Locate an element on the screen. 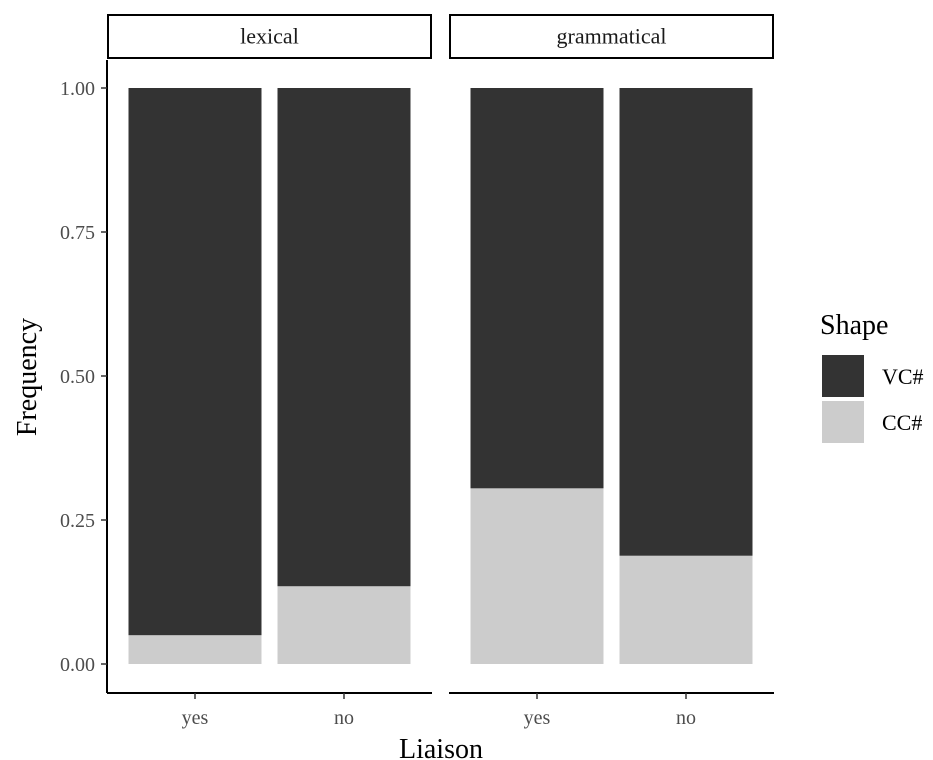 This screenshot has height=760, width=933. y-tick-label: 0.00 is located at coordinates (77, 665).